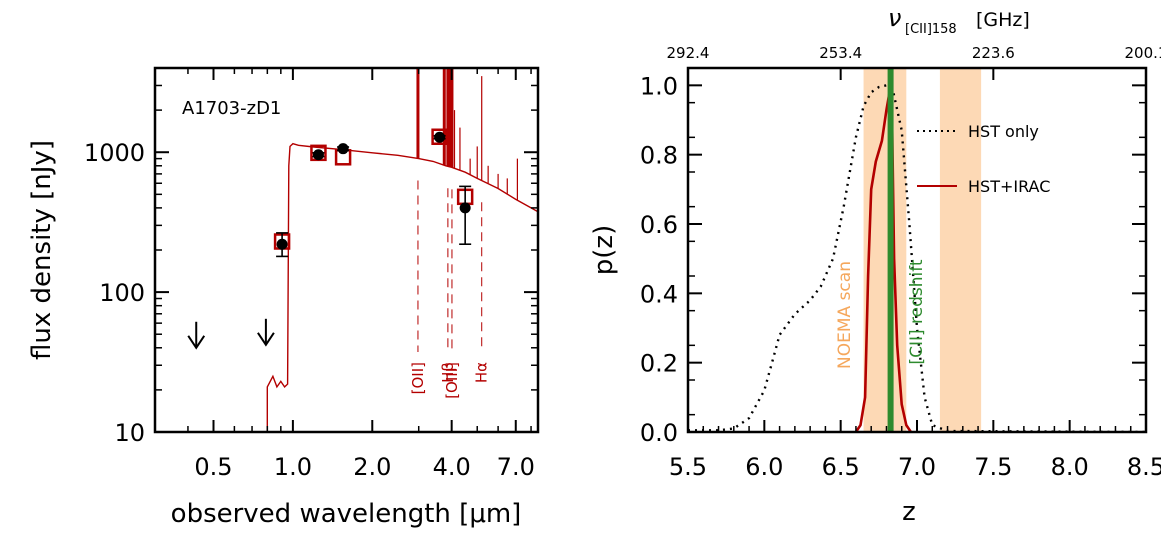  I want to click on sed-y-tick-label: 100, so click(122, 293).